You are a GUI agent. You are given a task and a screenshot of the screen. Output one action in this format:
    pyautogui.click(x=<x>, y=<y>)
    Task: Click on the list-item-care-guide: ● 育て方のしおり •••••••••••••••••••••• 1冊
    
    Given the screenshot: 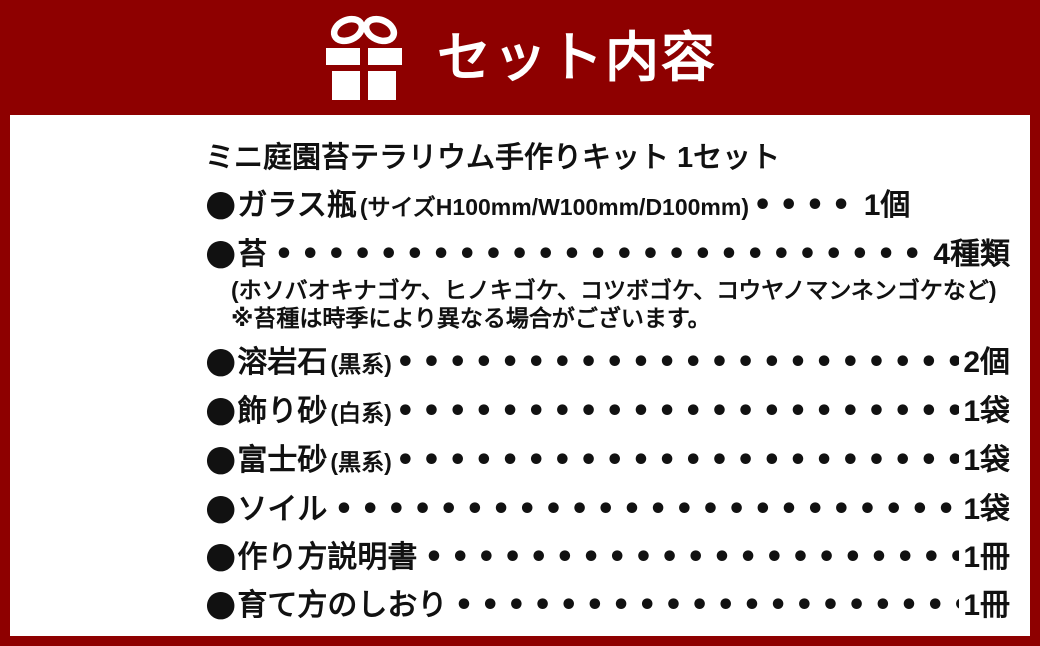 What is the action you would take?
    pyautogui.click(x=607, y=603)
    